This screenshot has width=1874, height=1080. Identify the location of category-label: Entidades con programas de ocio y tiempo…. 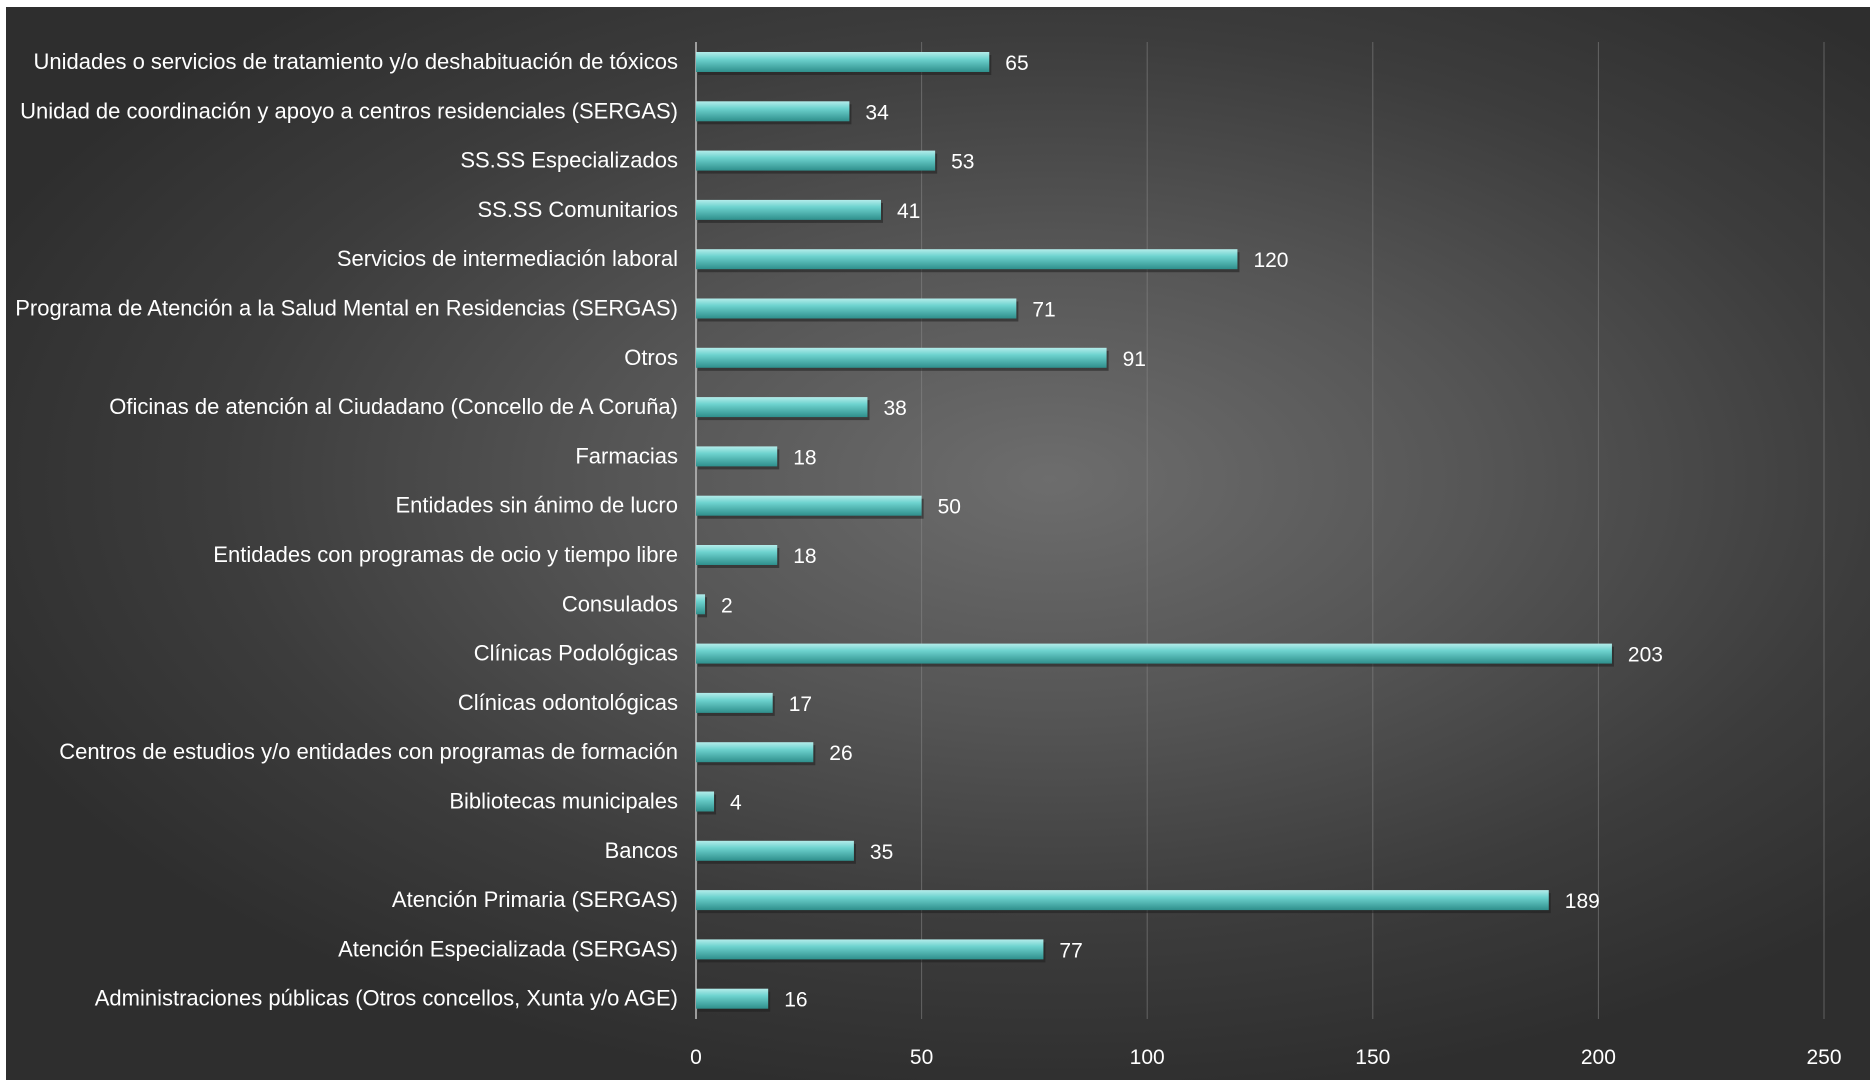
(445, 554).